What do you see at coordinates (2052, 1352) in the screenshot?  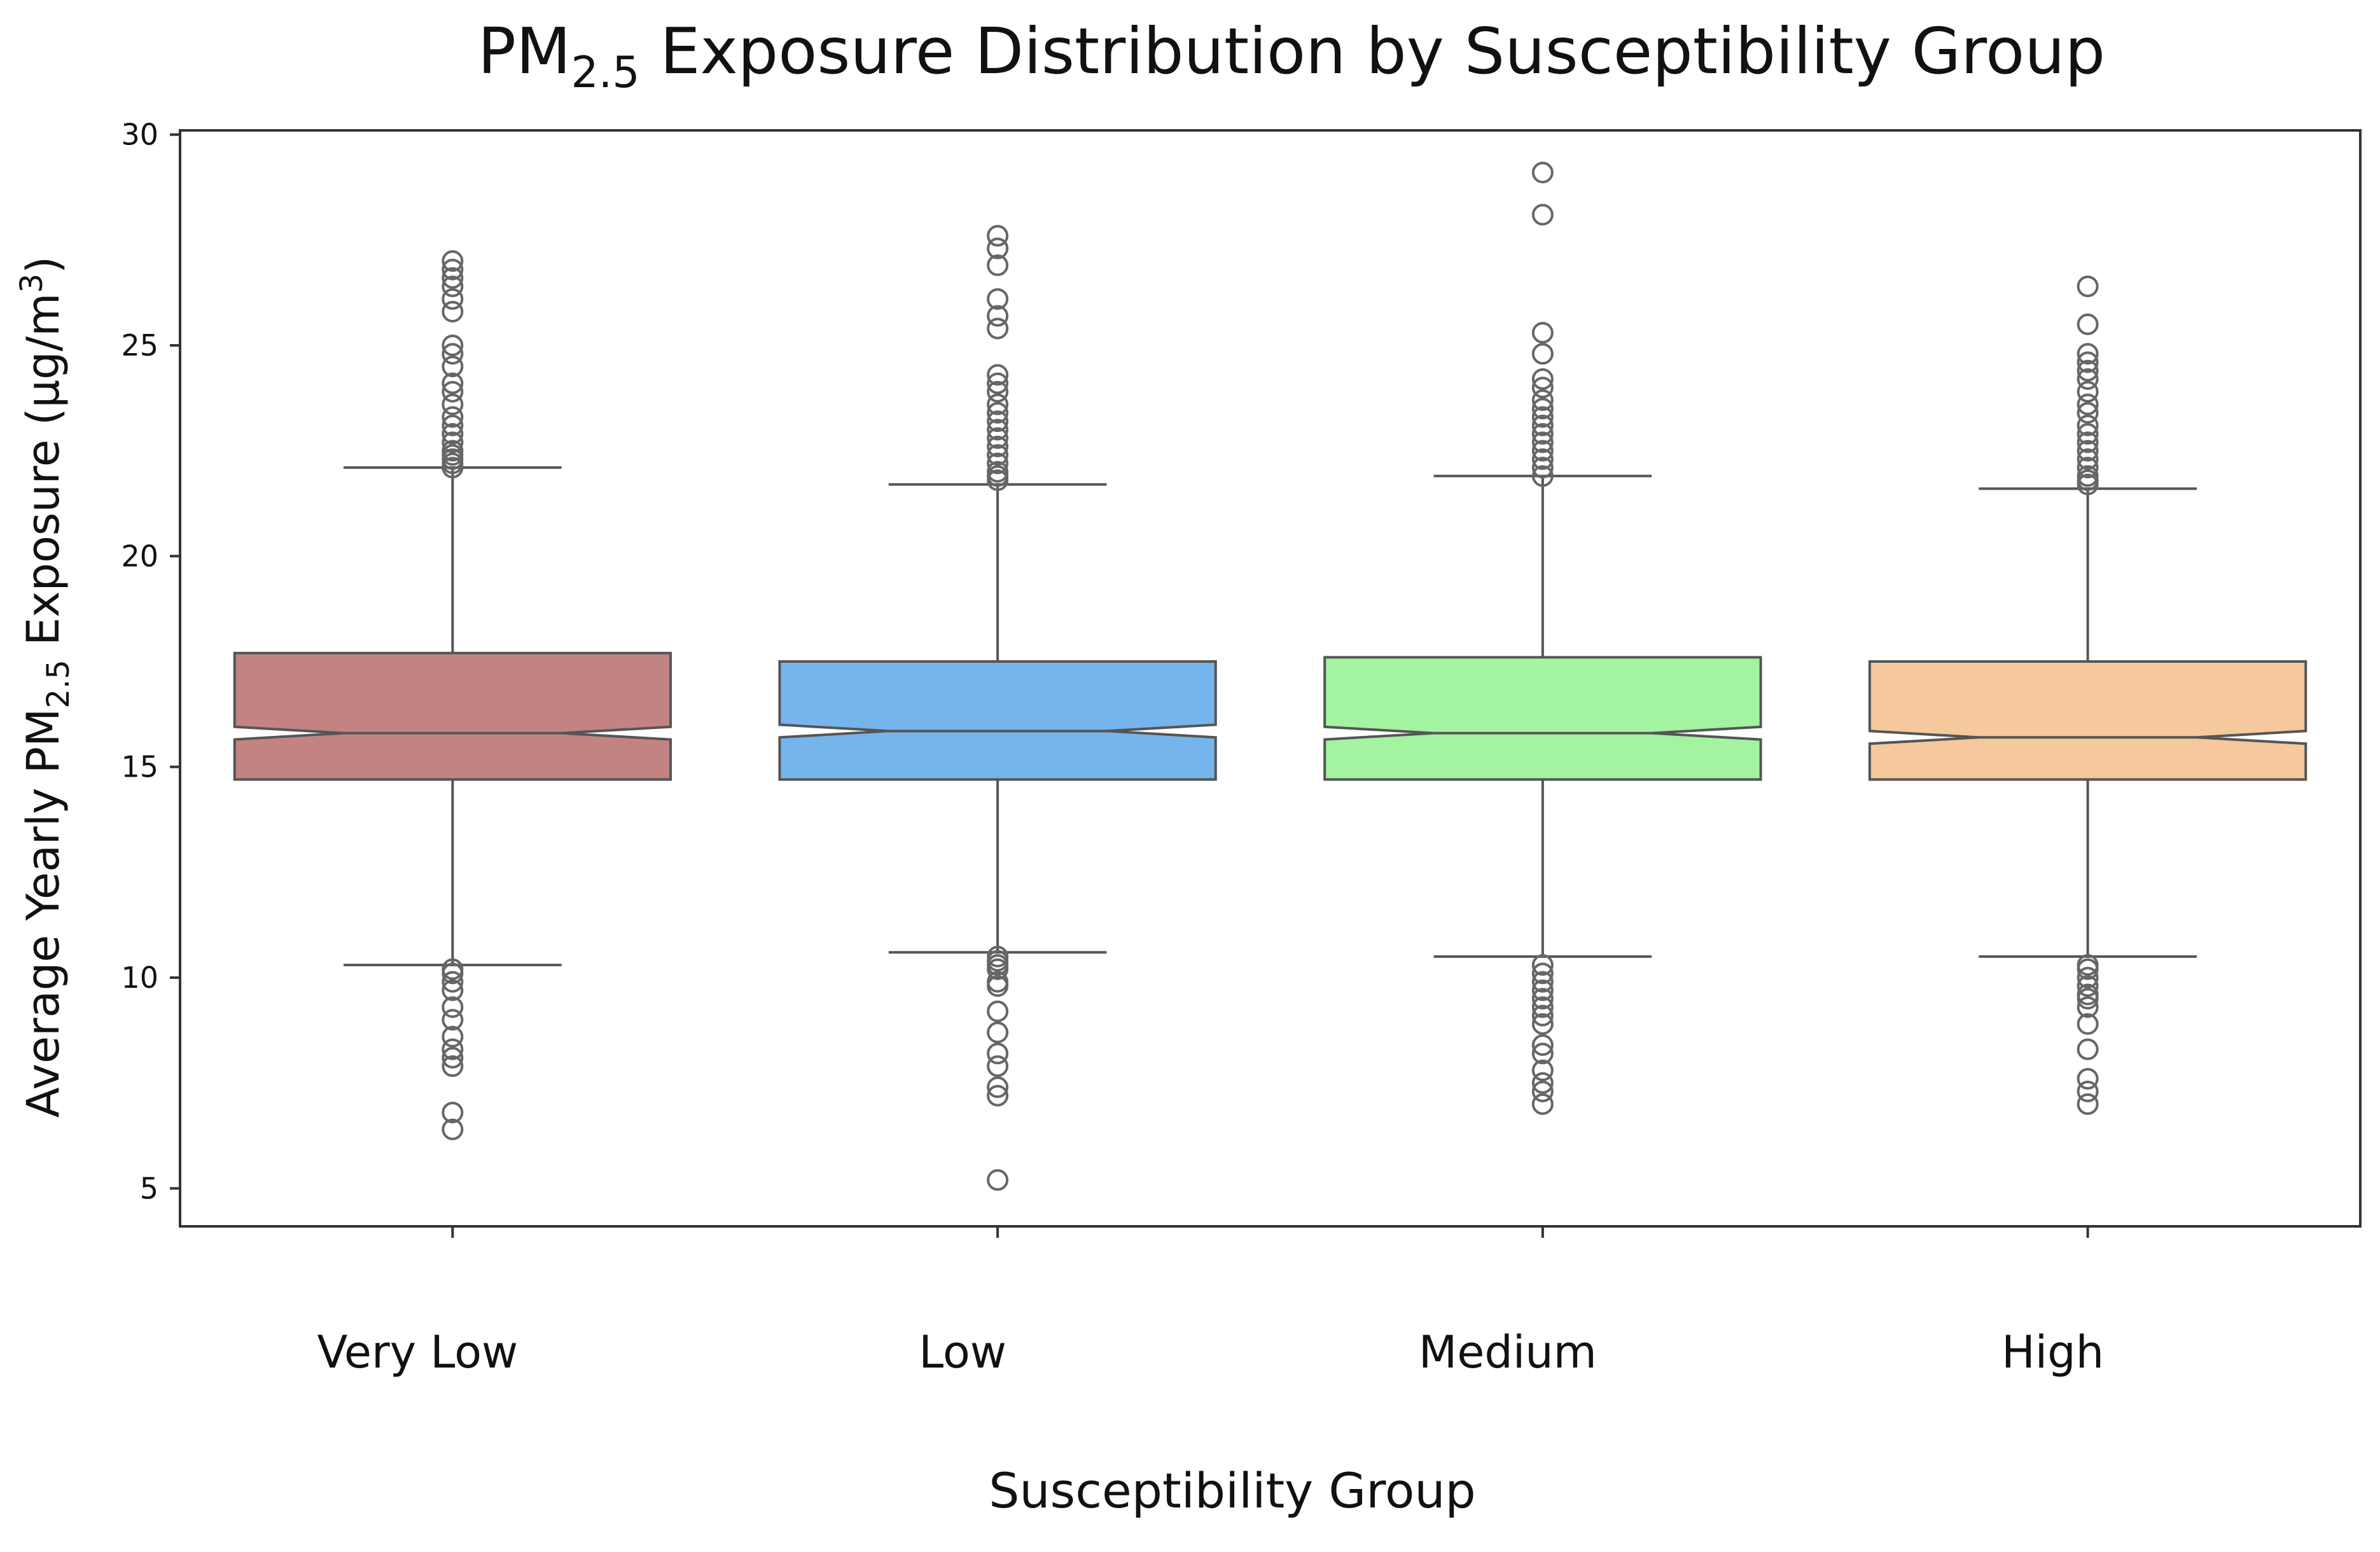 I see `x-tick-label: High` at bounding box center [2052, 1352].